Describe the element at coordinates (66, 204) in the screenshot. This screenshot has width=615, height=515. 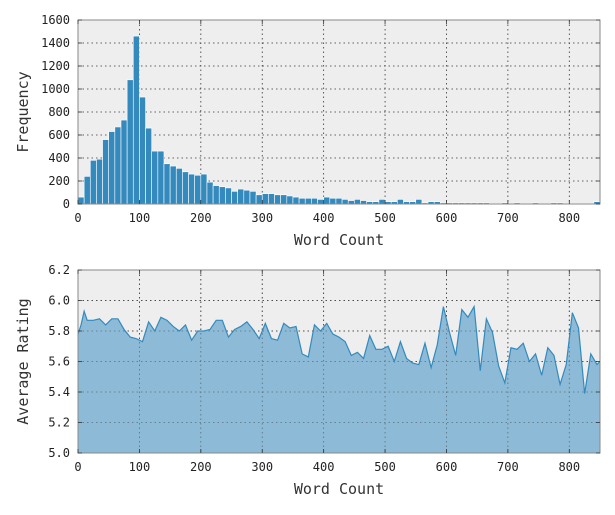
I see `y-tick-label: 0` at that location.